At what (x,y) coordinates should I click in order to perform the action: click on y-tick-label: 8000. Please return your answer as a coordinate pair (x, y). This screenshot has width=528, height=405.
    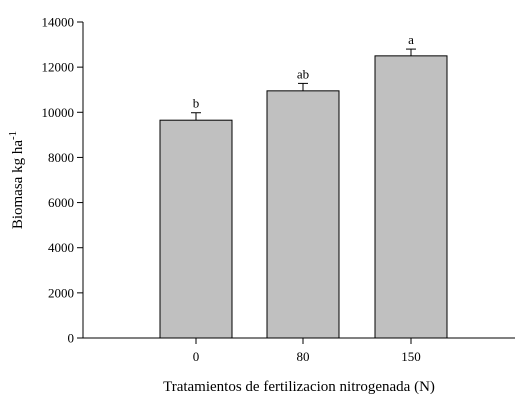
    Looking at the image, I should click on (61, 157).